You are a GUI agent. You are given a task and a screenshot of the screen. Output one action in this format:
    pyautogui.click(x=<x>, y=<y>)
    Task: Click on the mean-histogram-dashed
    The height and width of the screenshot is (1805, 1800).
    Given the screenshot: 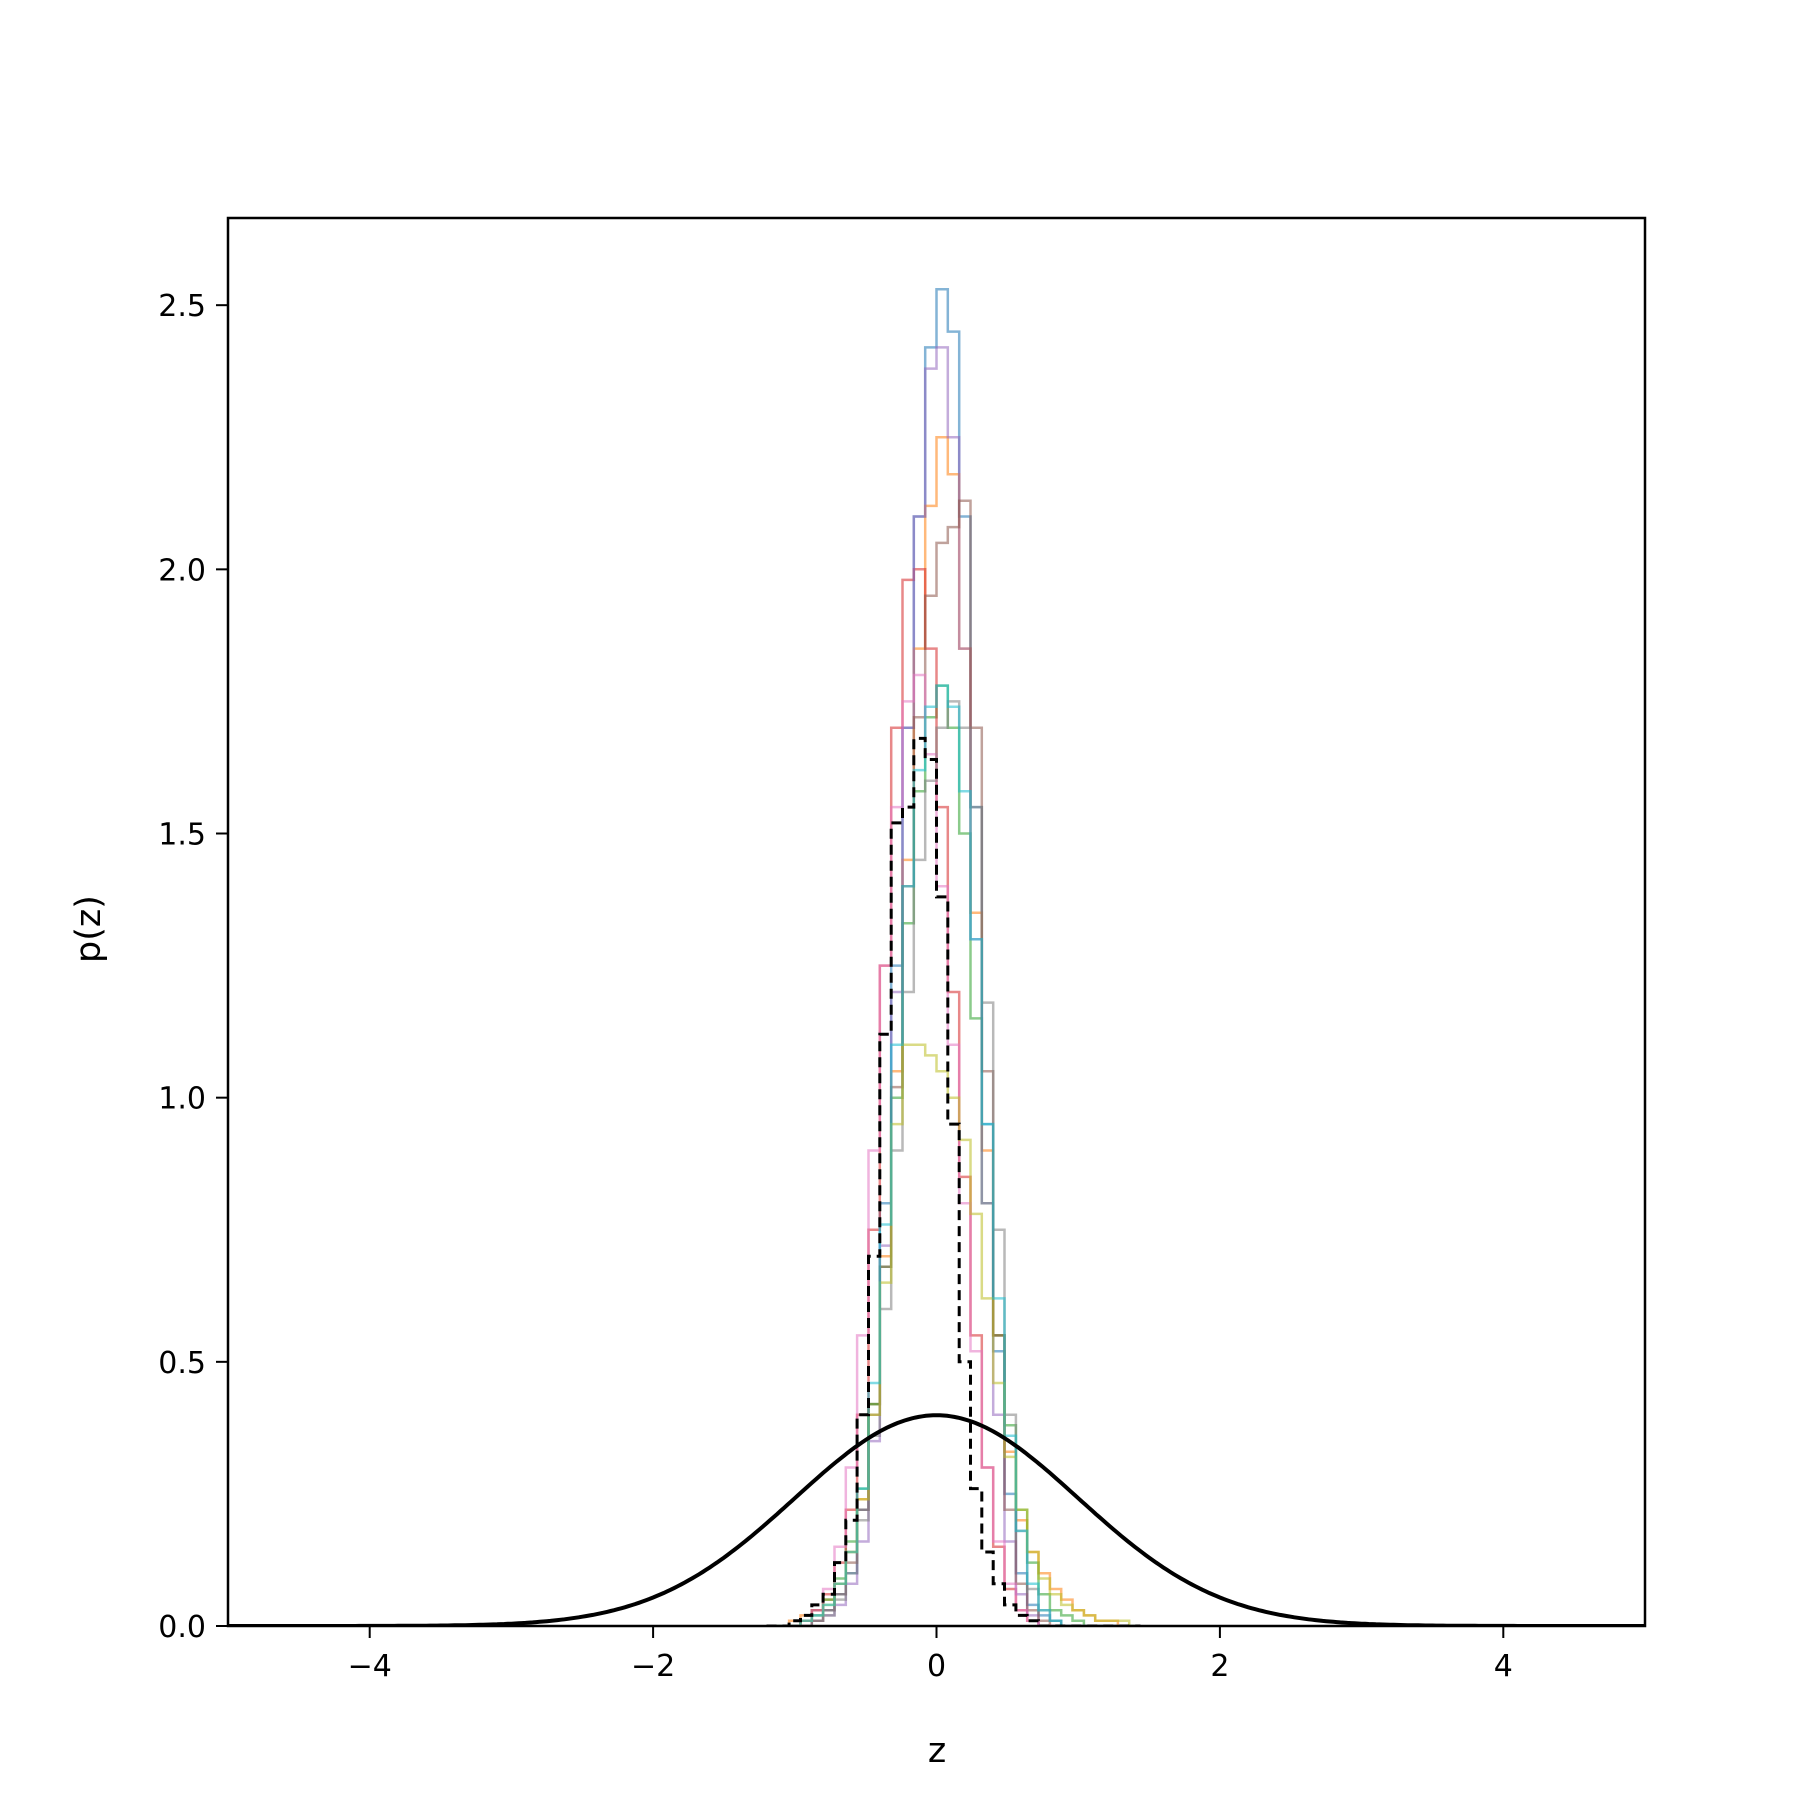 What is the action you would take?
    pyautogui.click(x=953, y=1181)
    